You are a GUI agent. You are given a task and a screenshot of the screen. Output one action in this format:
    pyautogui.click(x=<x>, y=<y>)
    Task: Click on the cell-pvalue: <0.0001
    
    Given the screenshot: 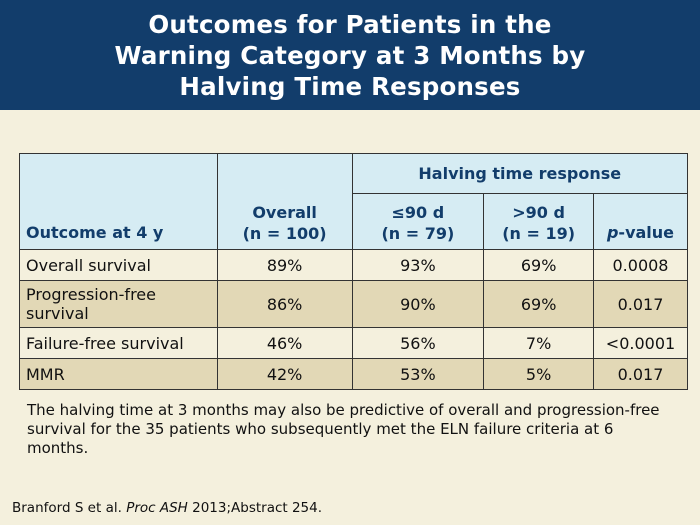 What is the action you would take?
    pyautogui.click(x=640, y=343)
    